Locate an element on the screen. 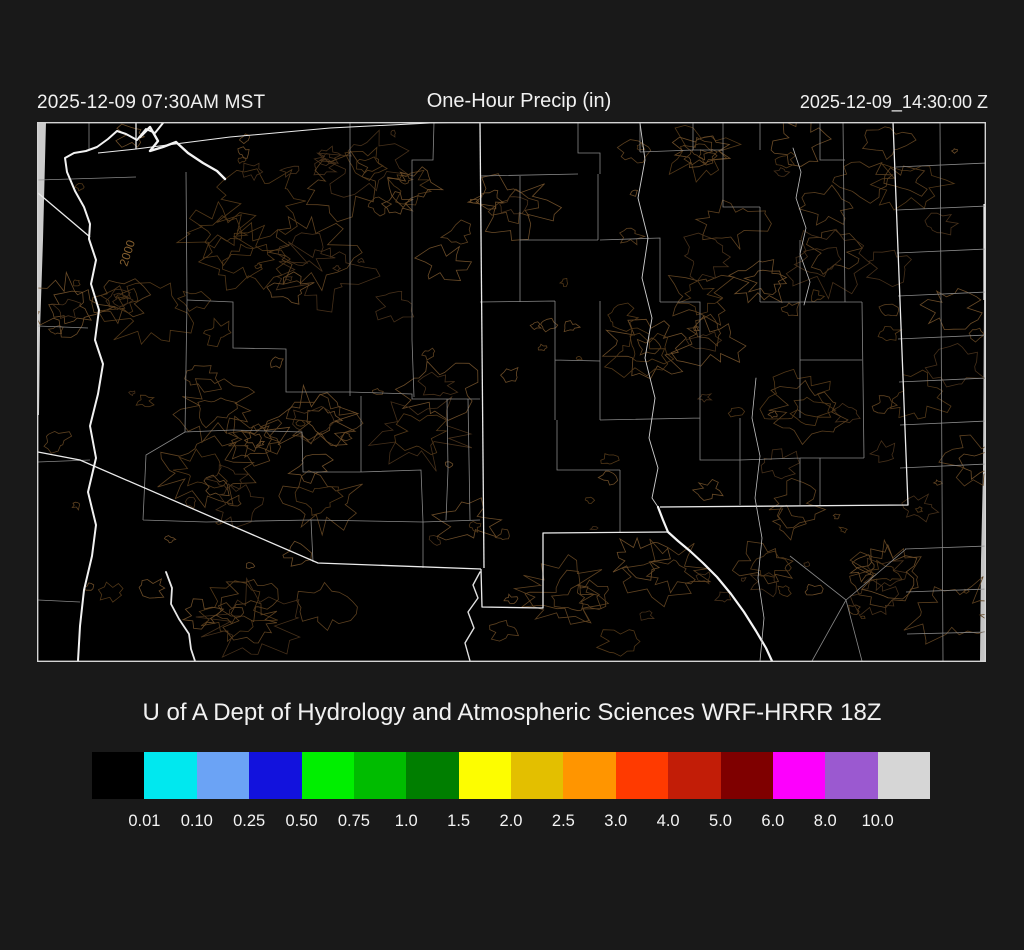 The width and height of the screenshot is (1024, 950). colorbar is located at coordinates (511, 775).